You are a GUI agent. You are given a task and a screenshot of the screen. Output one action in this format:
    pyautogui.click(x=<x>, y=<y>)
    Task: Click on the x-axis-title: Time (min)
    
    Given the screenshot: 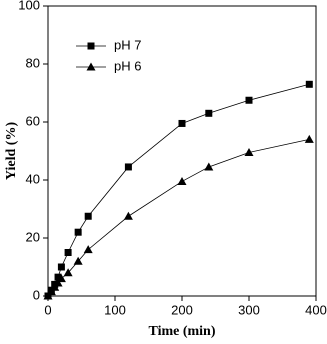 What is the action you would take?
    pyautogui.click(x=181, y=331)
    